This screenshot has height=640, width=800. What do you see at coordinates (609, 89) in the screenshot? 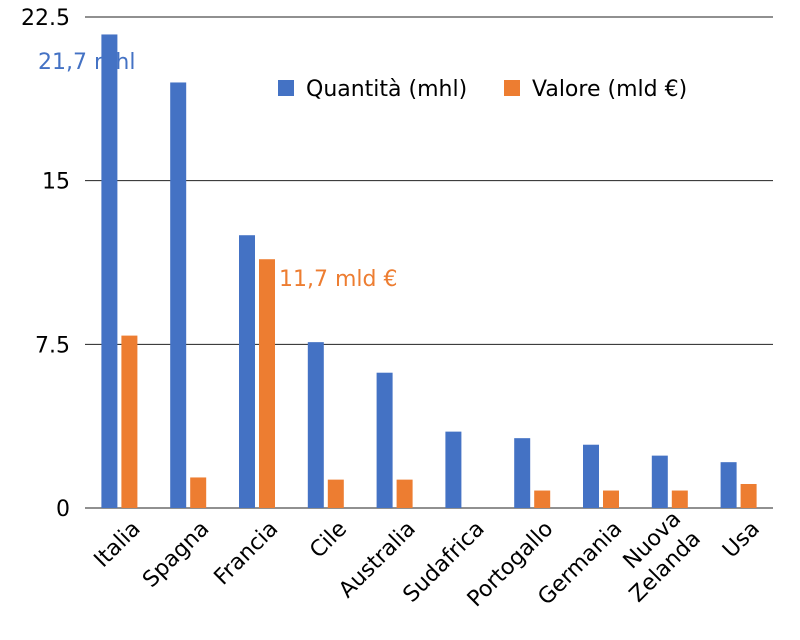
I see `legend-label: Valore (mld €)` at bounding box center [609, 89].